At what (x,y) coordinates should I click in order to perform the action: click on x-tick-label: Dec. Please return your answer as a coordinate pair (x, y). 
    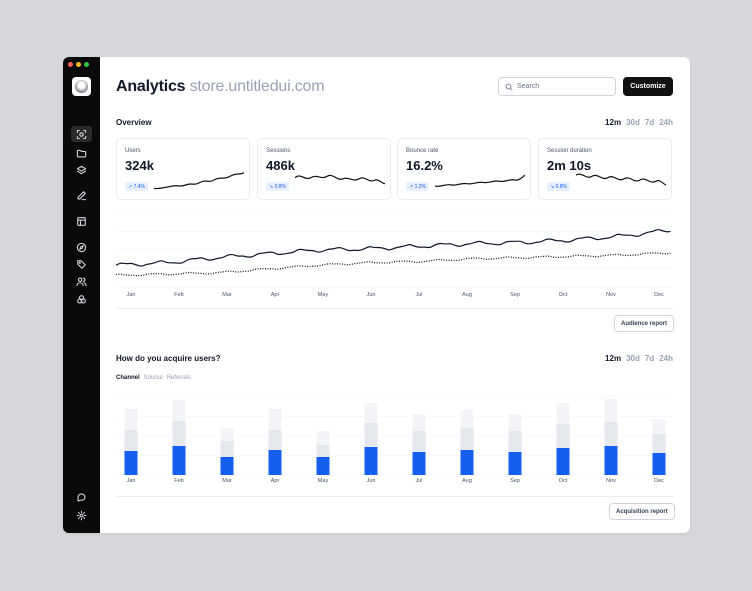
    Looking at the image, I should click on (659, 295).